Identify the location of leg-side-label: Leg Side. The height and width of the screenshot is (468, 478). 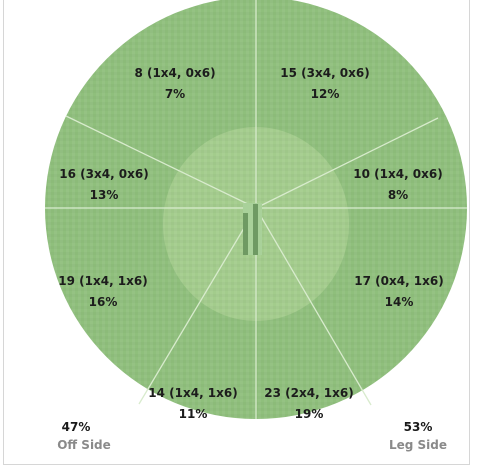
(418, 445).